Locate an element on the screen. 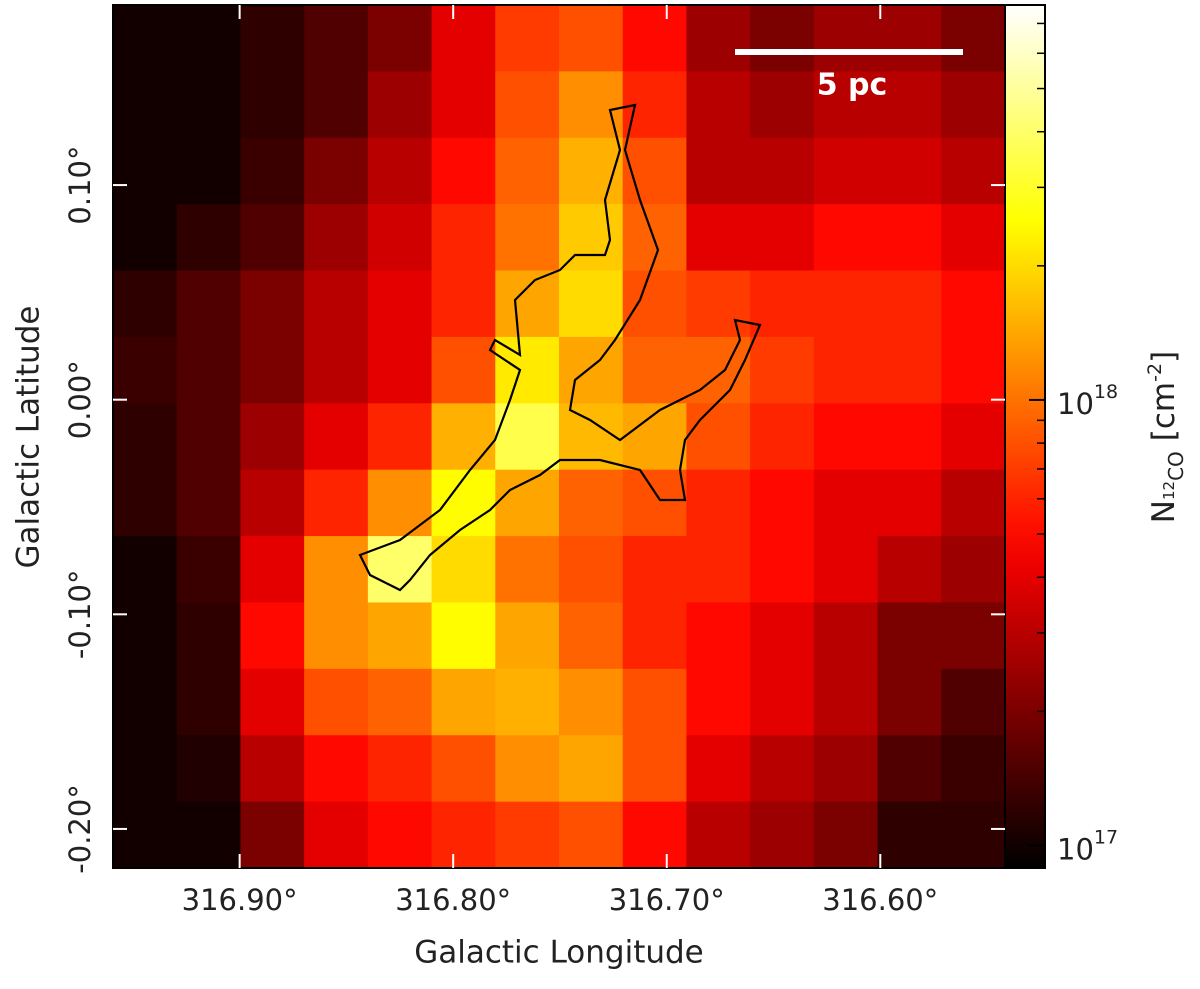 This screenshot has height=989, width=1200. x-tick-label: 316.60° is located at coordinates (880, 900).